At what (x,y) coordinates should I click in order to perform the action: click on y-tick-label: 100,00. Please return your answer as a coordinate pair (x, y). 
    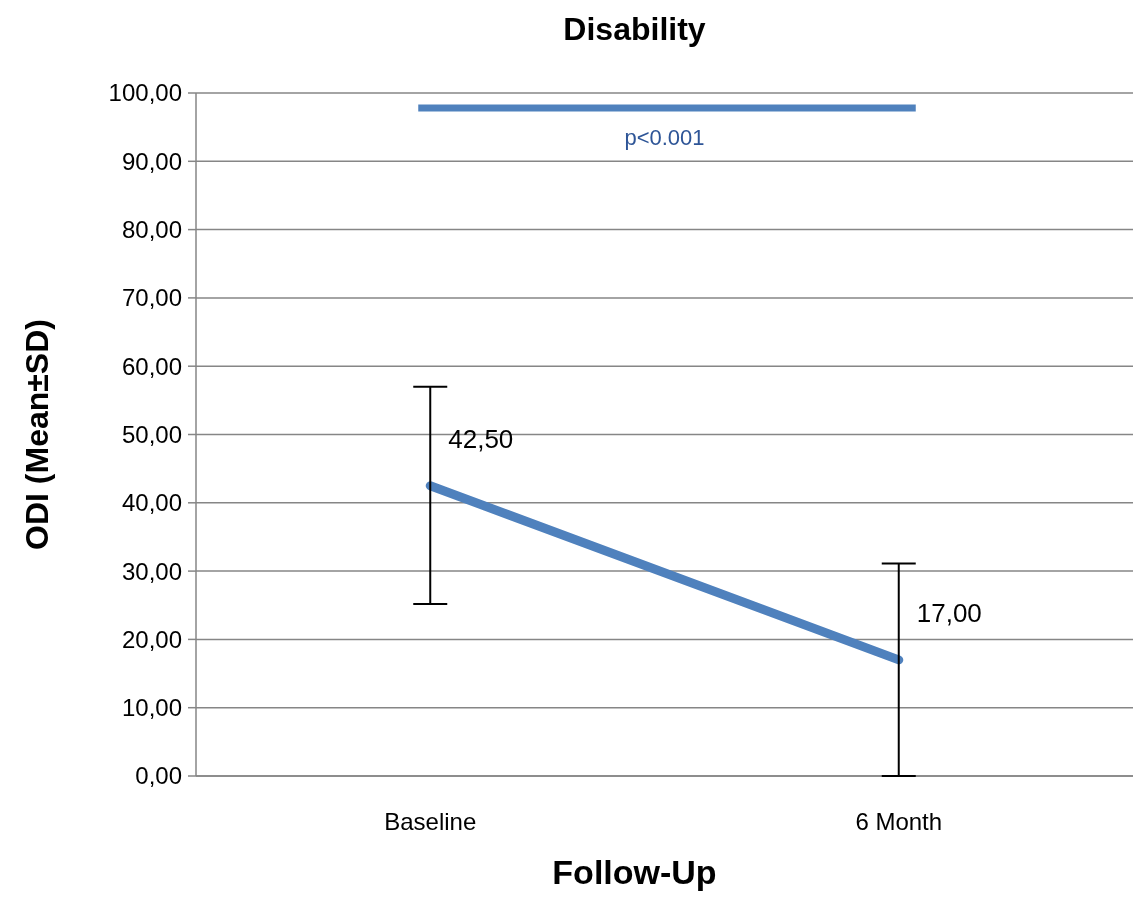
    Looking at the image, I should click on (145, 93).